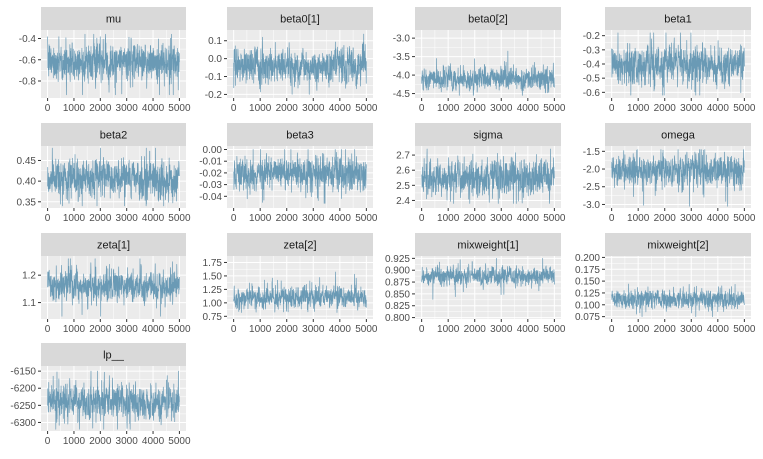  Describe the element at coordinates (23, 372) in the screenshot. I see `y-tick-label: -6150` at that location.